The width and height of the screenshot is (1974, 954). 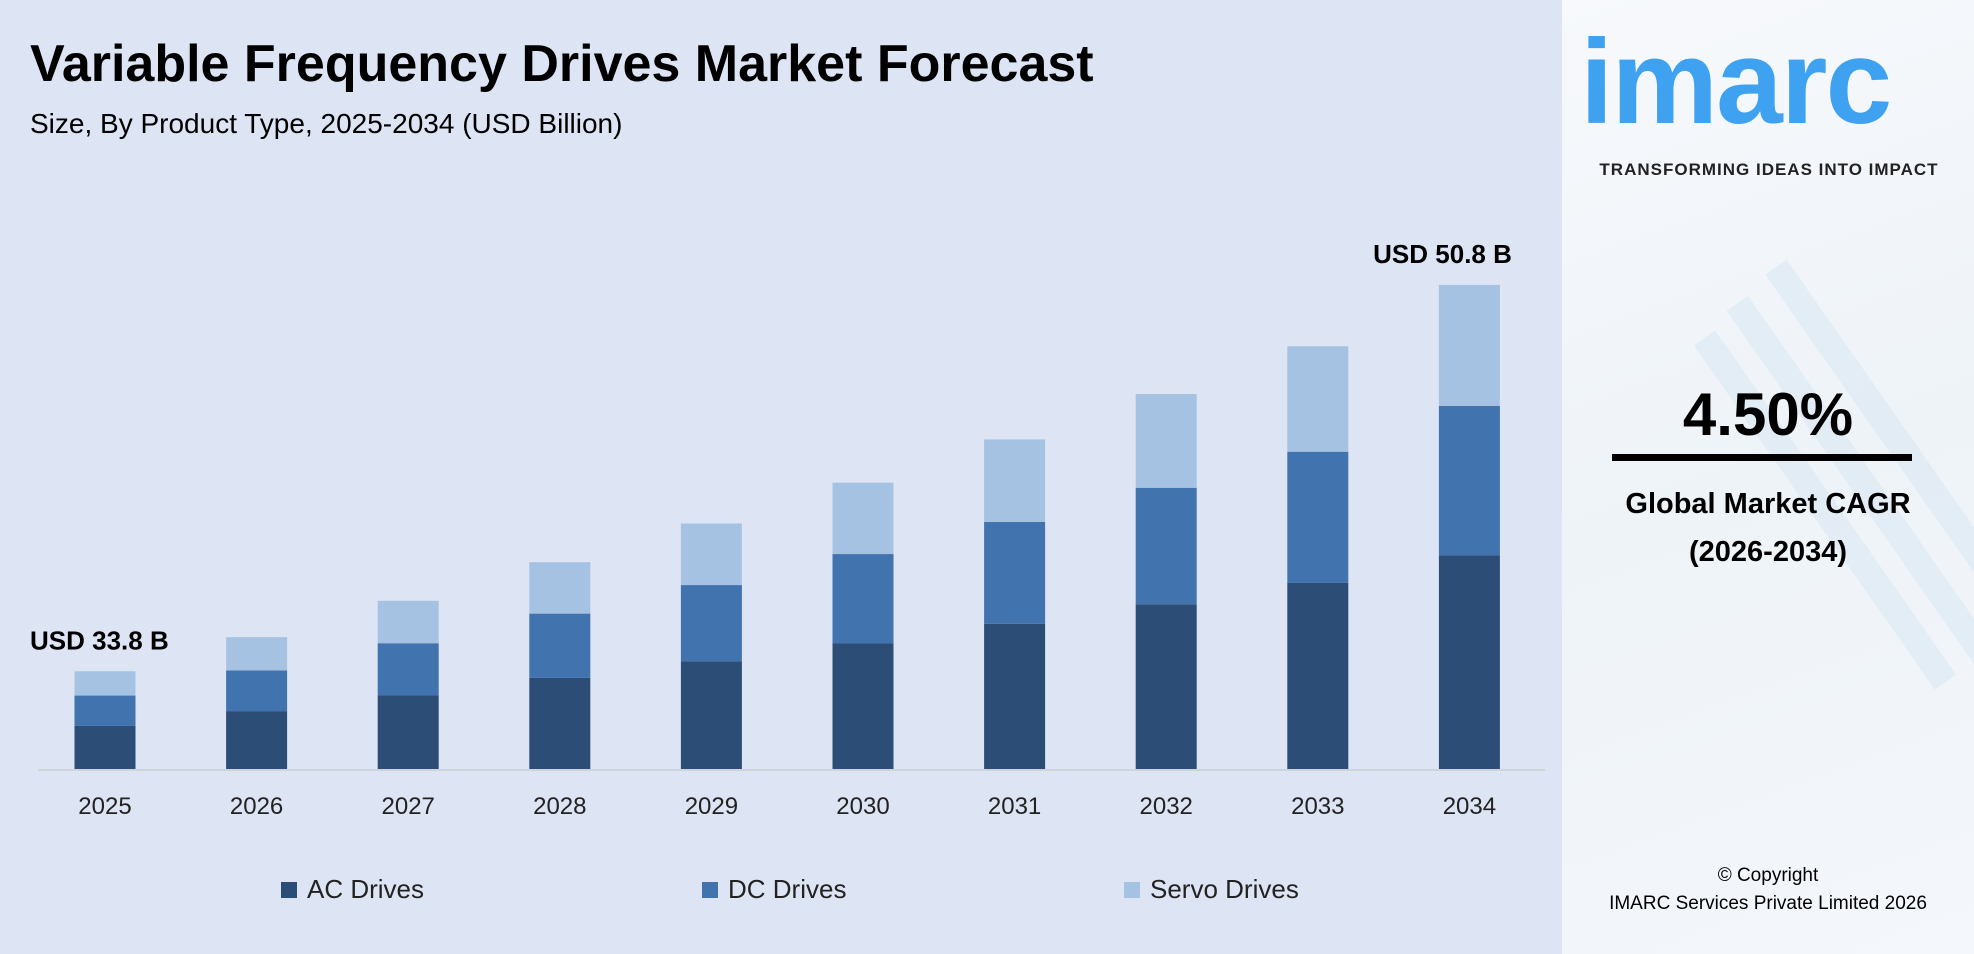 I want to click on bar-2025-servo-drives, so click(x=105, y=683).